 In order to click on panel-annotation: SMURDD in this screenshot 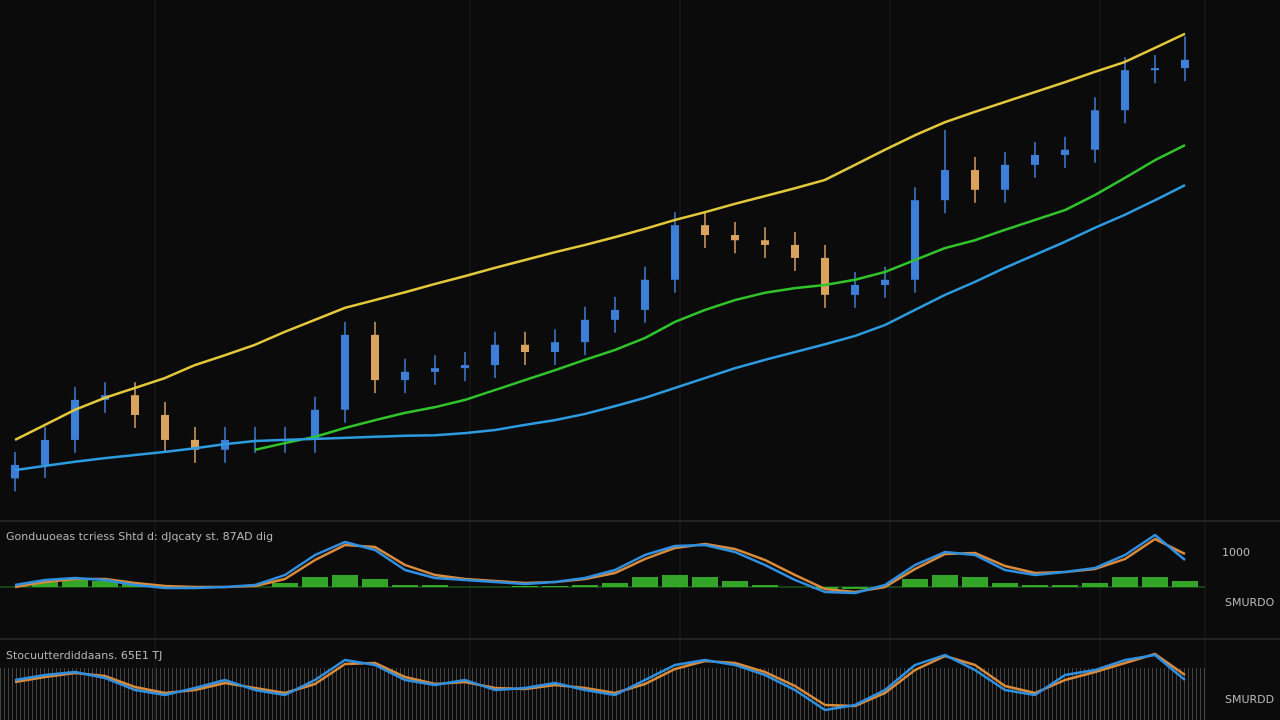, I will do `click(1249, 699)`.